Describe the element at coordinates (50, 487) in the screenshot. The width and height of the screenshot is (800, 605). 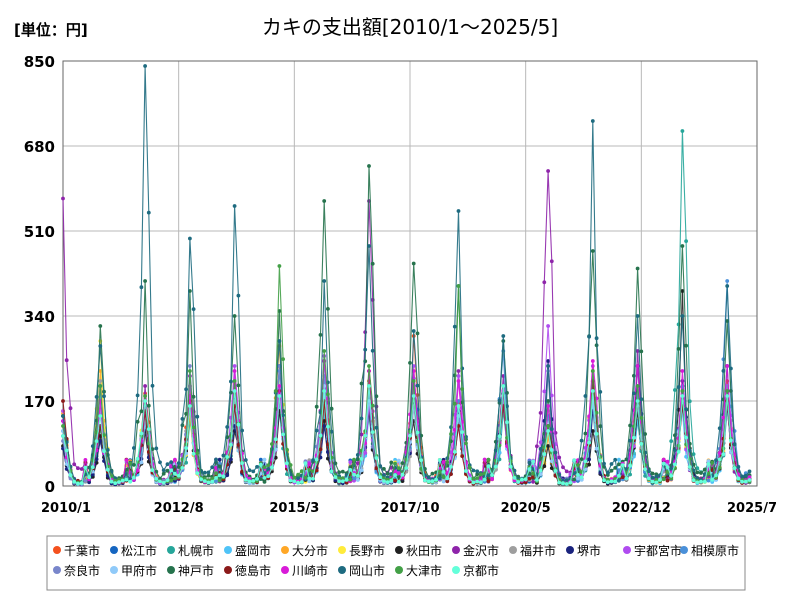
I see `y-tick-label: 0` at that location.